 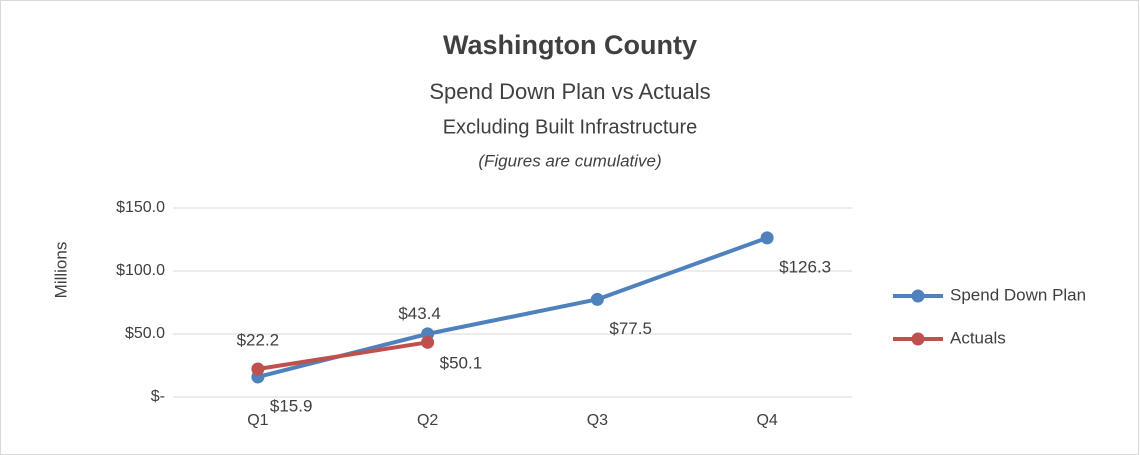 I want to click on y-tick-label: $150.0, so click(x=140, y=207).